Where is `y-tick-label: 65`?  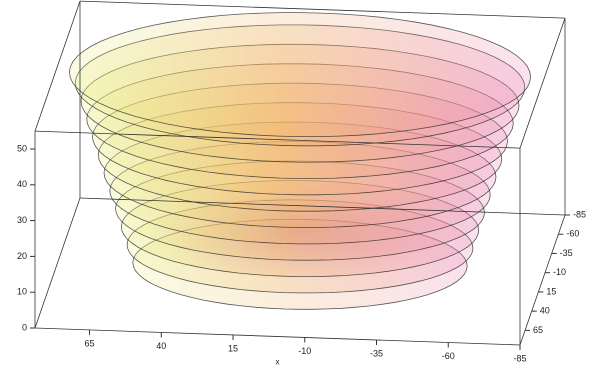
y-tick-label: 65 is located at coordinates (538, 330).